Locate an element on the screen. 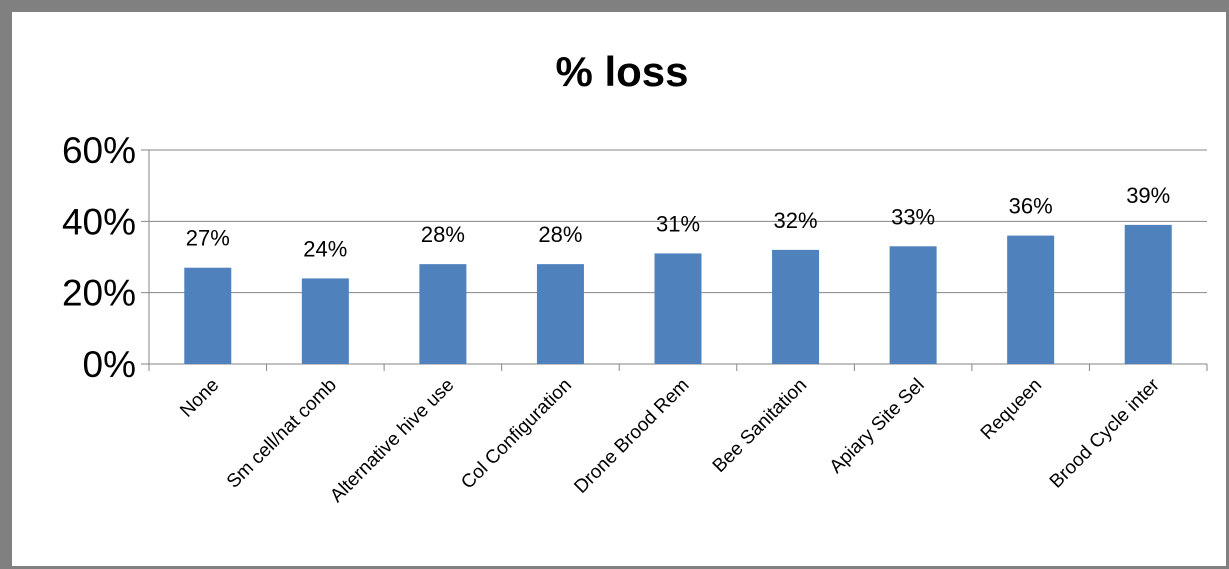  data-label: 24% is located at coordinates (325, 248).